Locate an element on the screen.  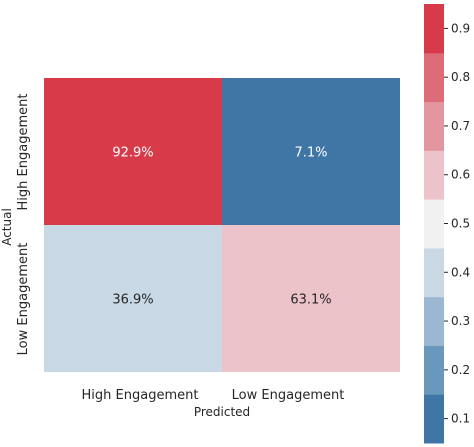
heatmap-cell-label: 36.9% is located at coordinates (132, 300).